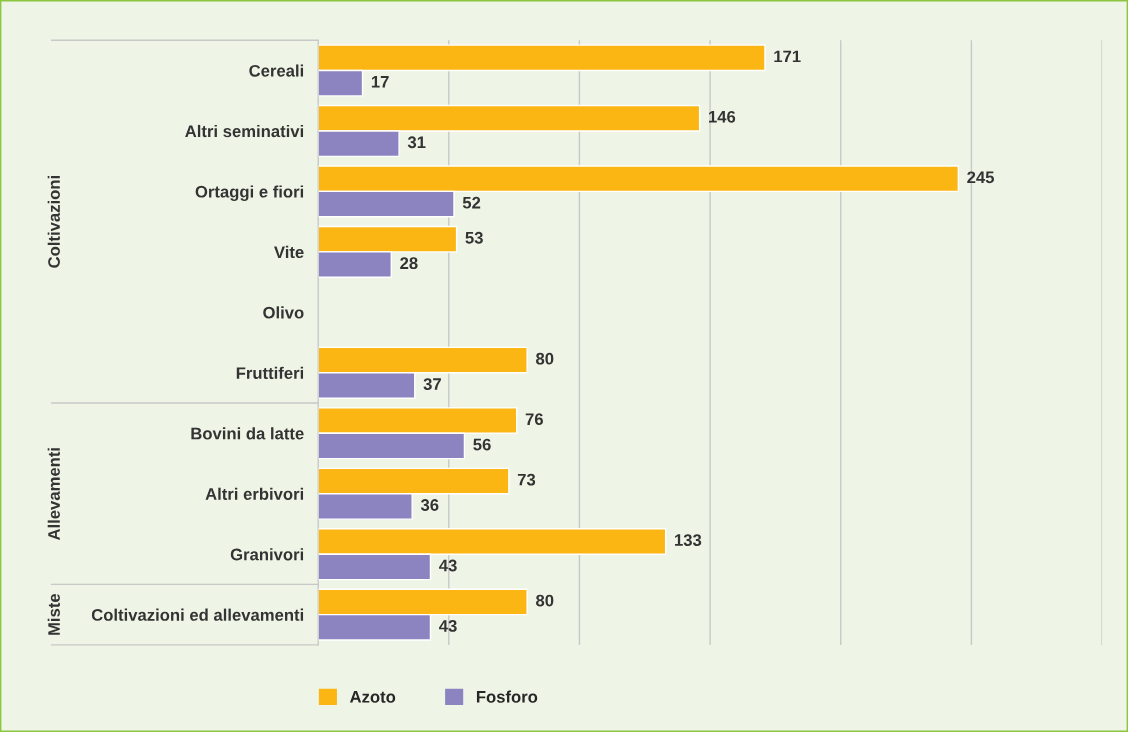  I want to click on y-tick-label: Bovini da latte, so click(247, 433).